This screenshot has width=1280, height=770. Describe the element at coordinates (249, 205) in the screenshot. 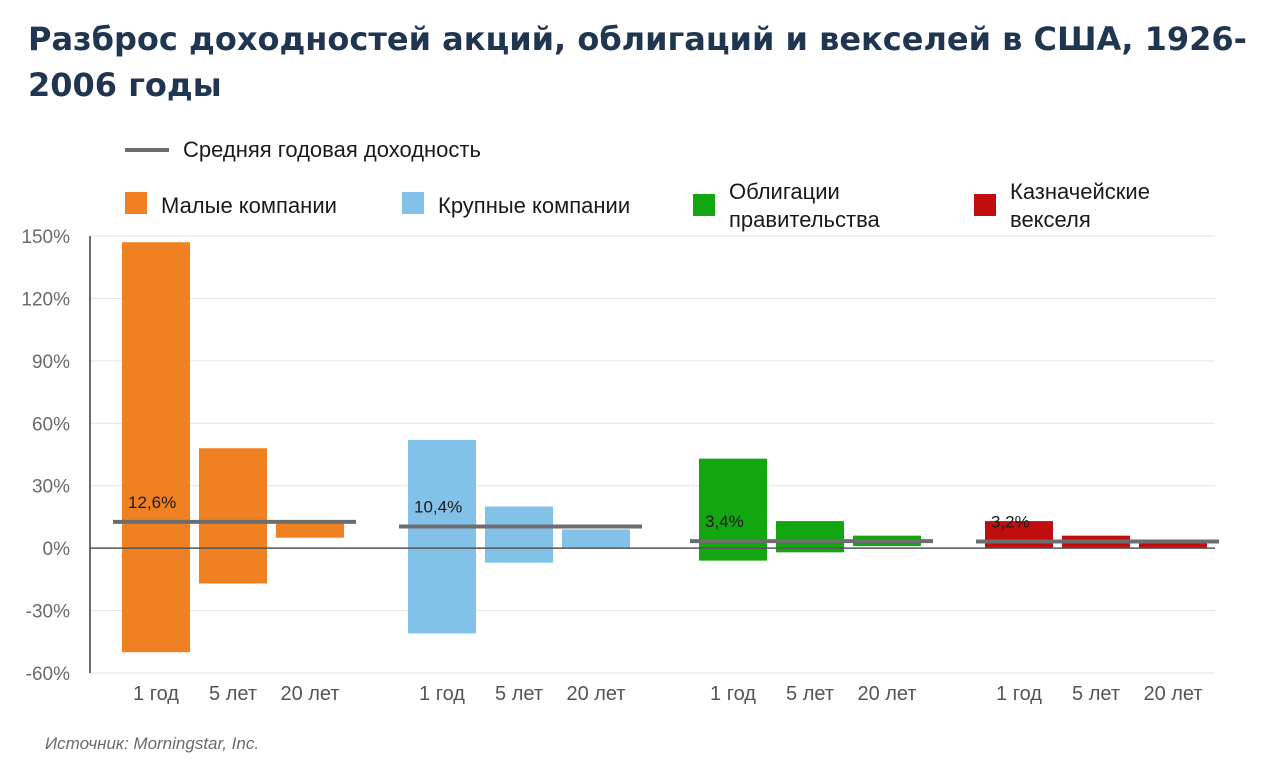

I see `legend-label-small-caps: Малые компании` at that location.